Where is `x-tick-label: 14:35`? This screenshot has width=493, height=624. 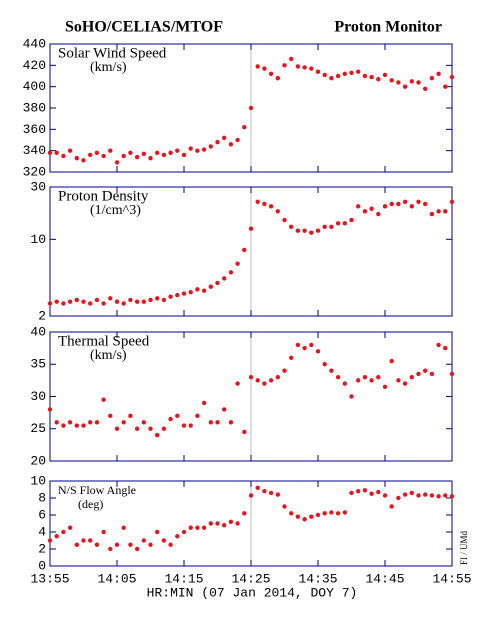 x-tick-label: 14:35 is located at coordinates (317, 578).